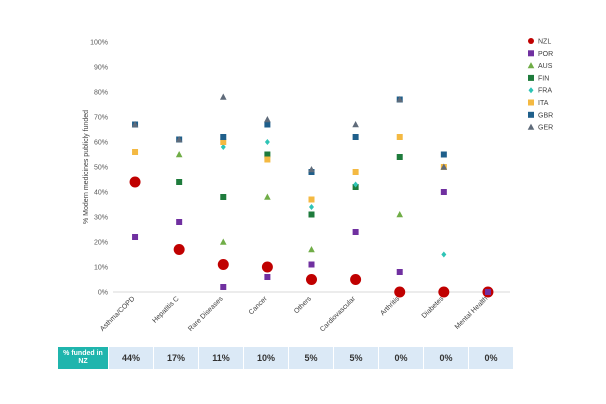  I want to click on legend-item-fra: FRA, so click(540, 91).